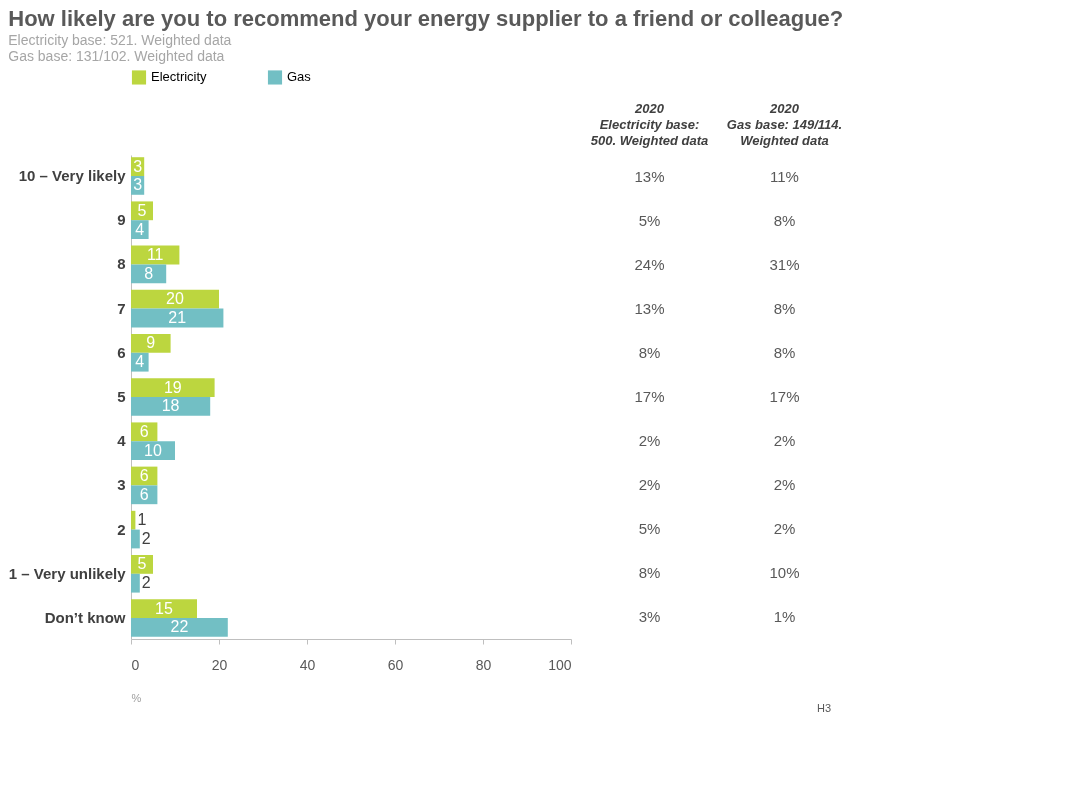  What do you see at coordinates (155, 254) in the screenshot?
I see `data-label: 11` at bounding box center [155, 254].